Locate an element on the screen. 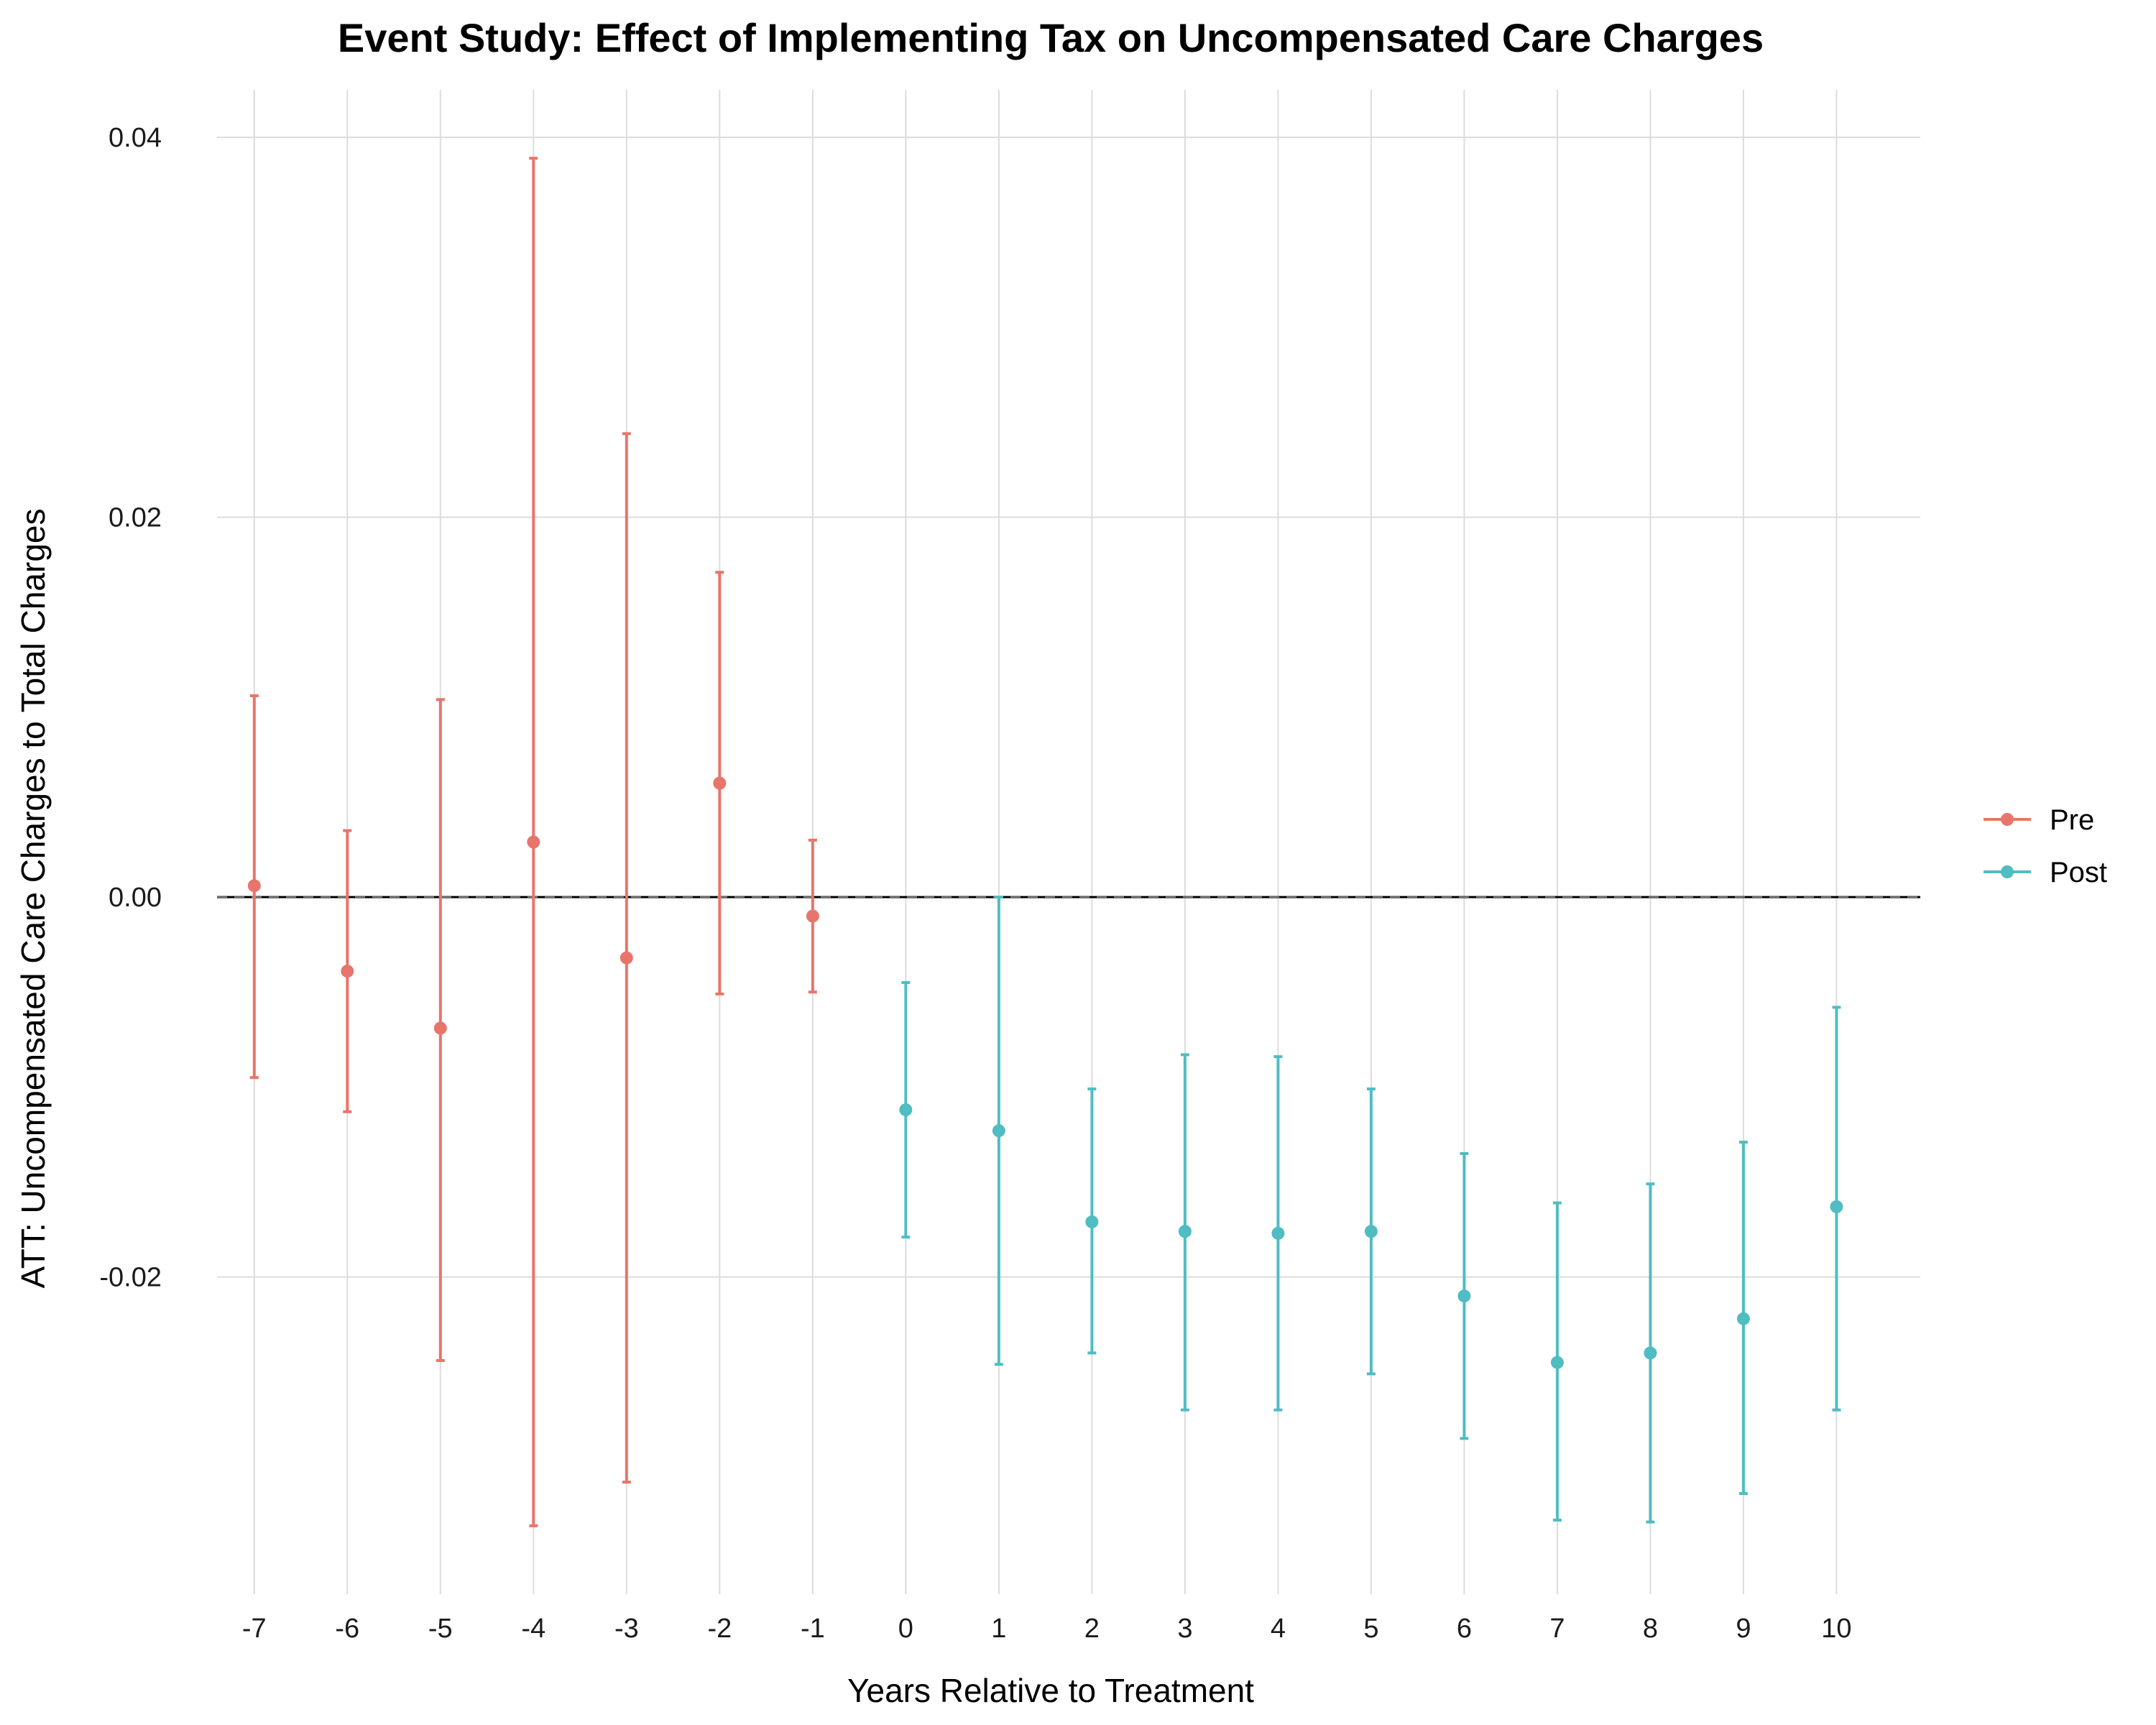  x-tick-label: -2 is located at coordinates (719, 1629).